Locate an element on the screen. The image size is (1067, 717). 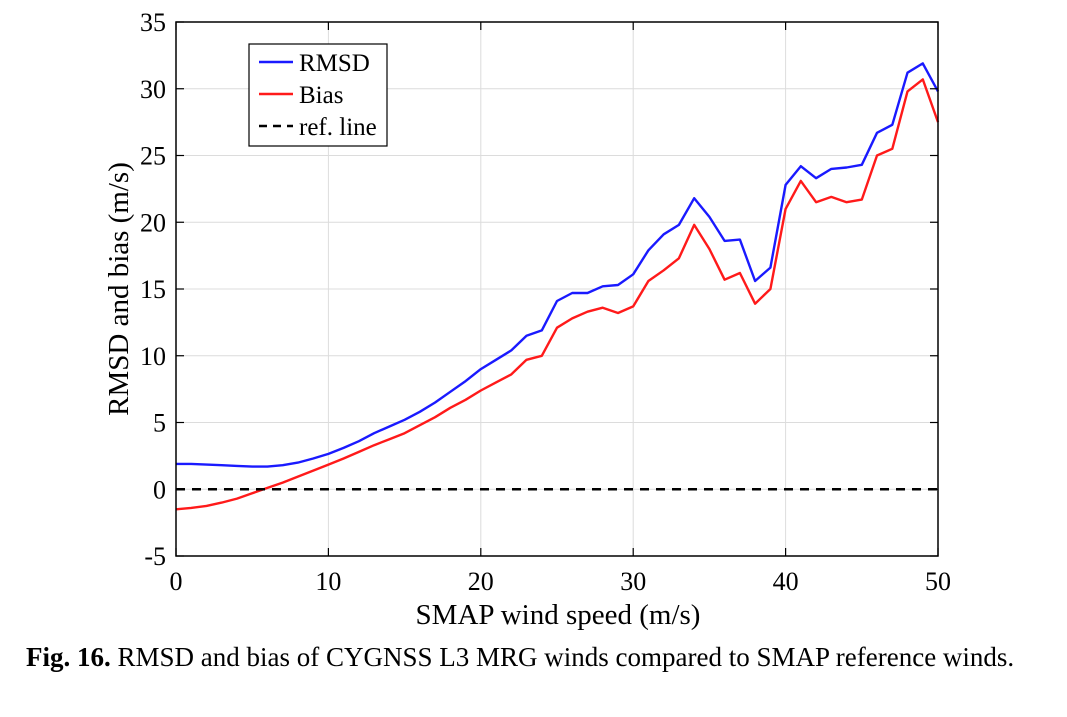
x-tick-label: 30 is located at coordinates (633, 581).